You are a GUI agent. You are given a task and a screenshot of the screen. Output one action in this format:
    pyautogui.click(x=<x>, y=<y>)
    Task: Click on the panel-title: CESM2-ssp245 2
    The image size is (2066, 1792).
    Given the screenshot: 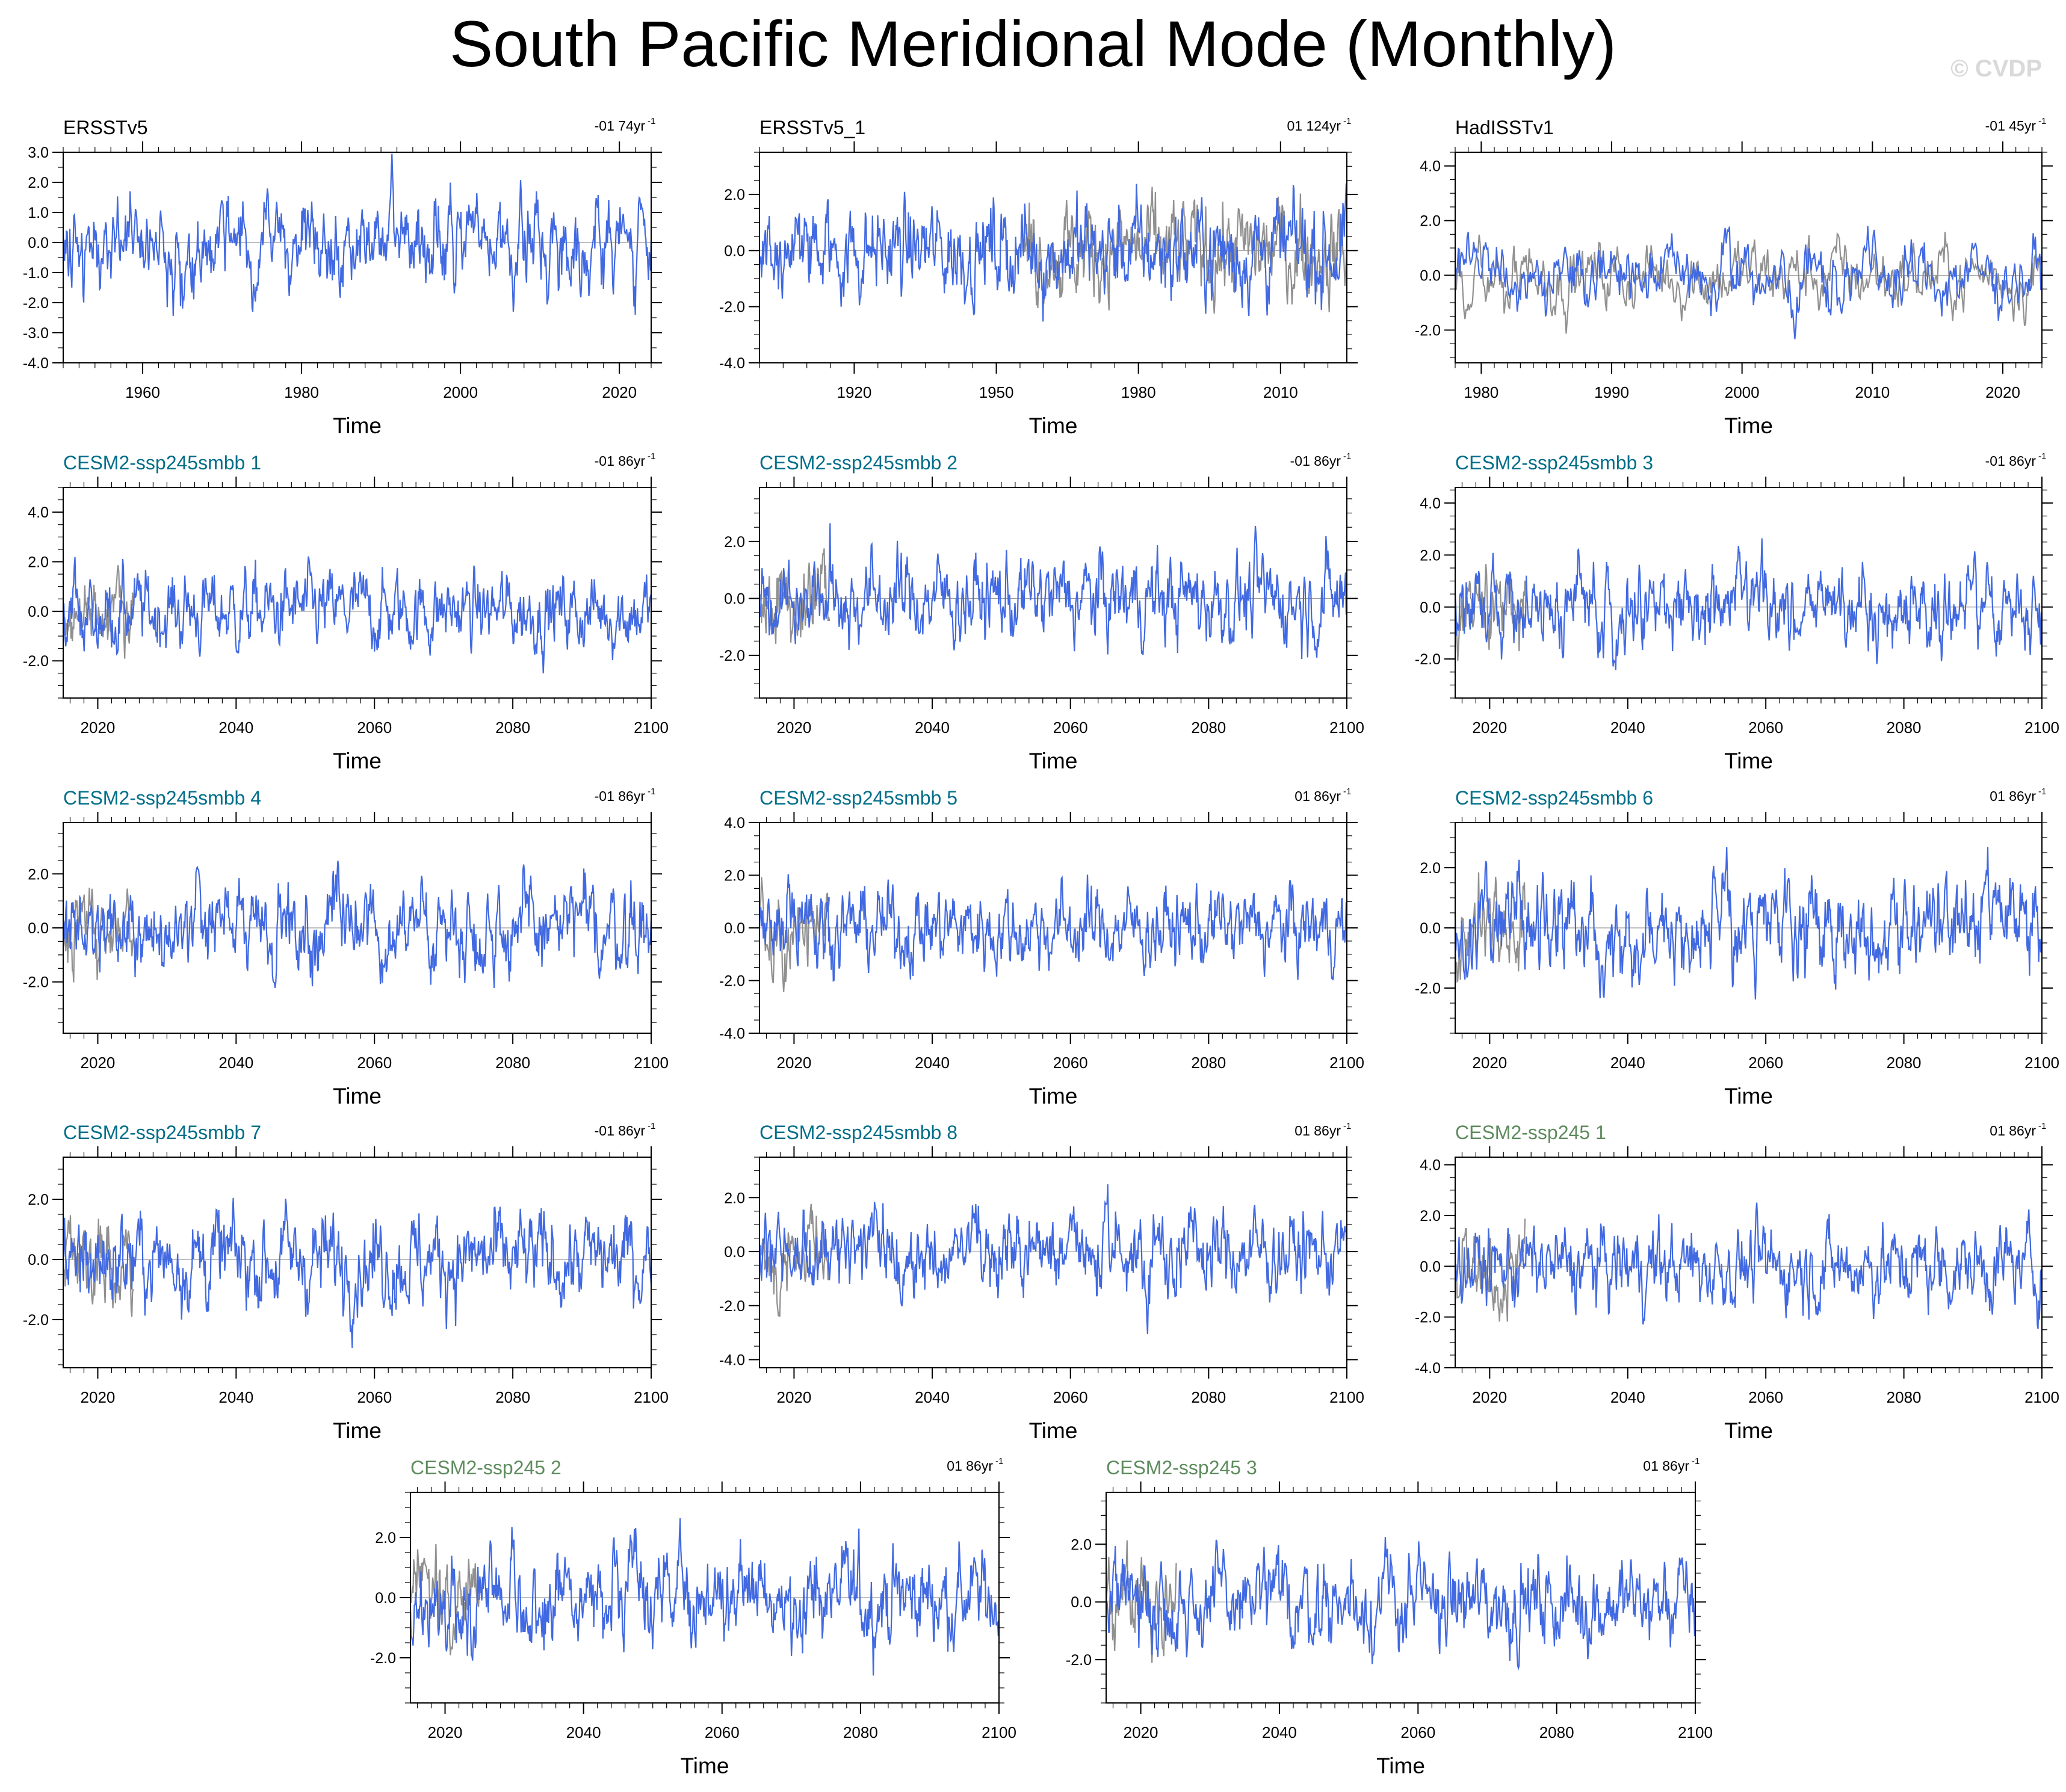 What is the action you would take?
    pyautogui.click(x=485, y=1468)
    